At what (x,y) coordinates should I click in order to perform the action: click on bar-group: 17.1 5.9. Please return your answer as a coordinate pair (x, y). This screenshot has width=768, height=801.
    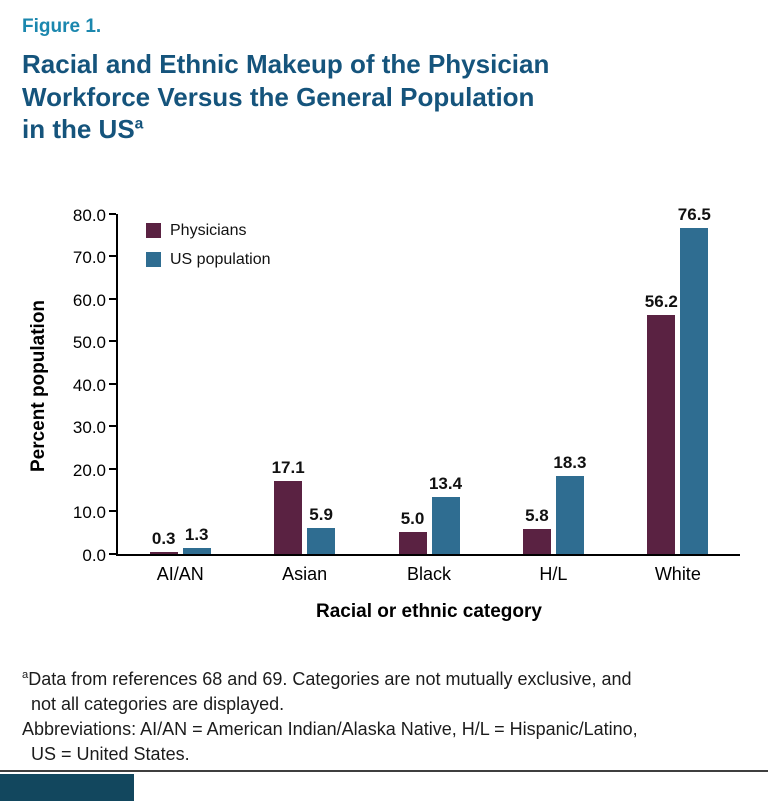
    Looking at the image, I should click on (304, 506).